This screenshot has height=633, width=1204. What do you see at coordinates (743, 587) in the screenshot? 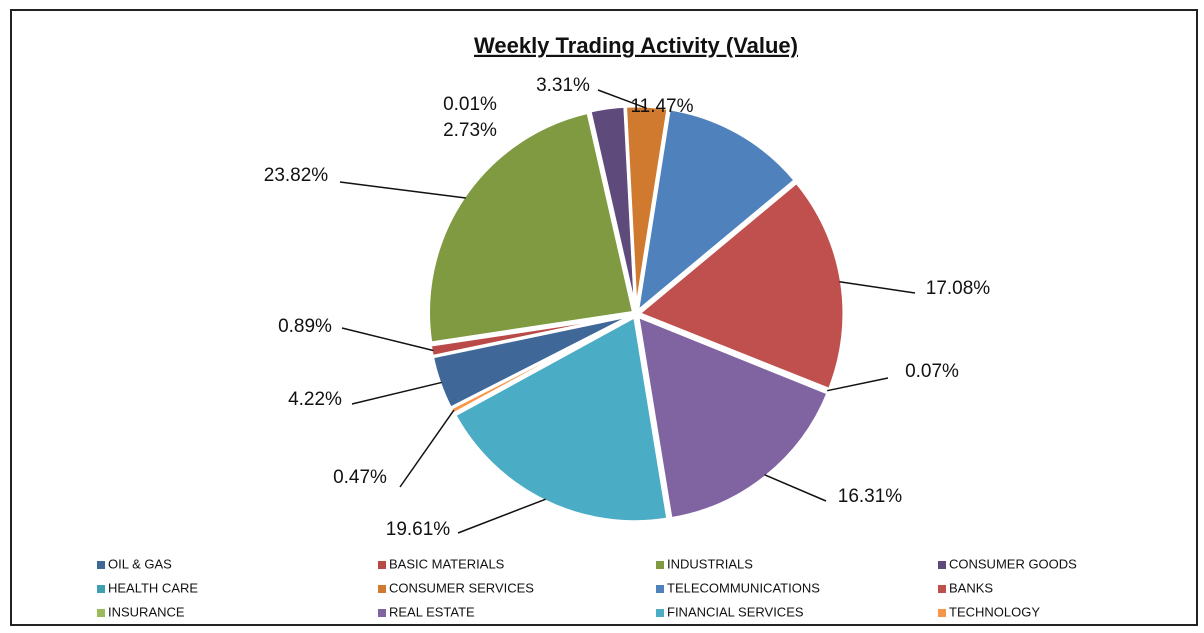
I see `legend-label: TELECOMMUNICATIONS` at bounding box center [743, 587].